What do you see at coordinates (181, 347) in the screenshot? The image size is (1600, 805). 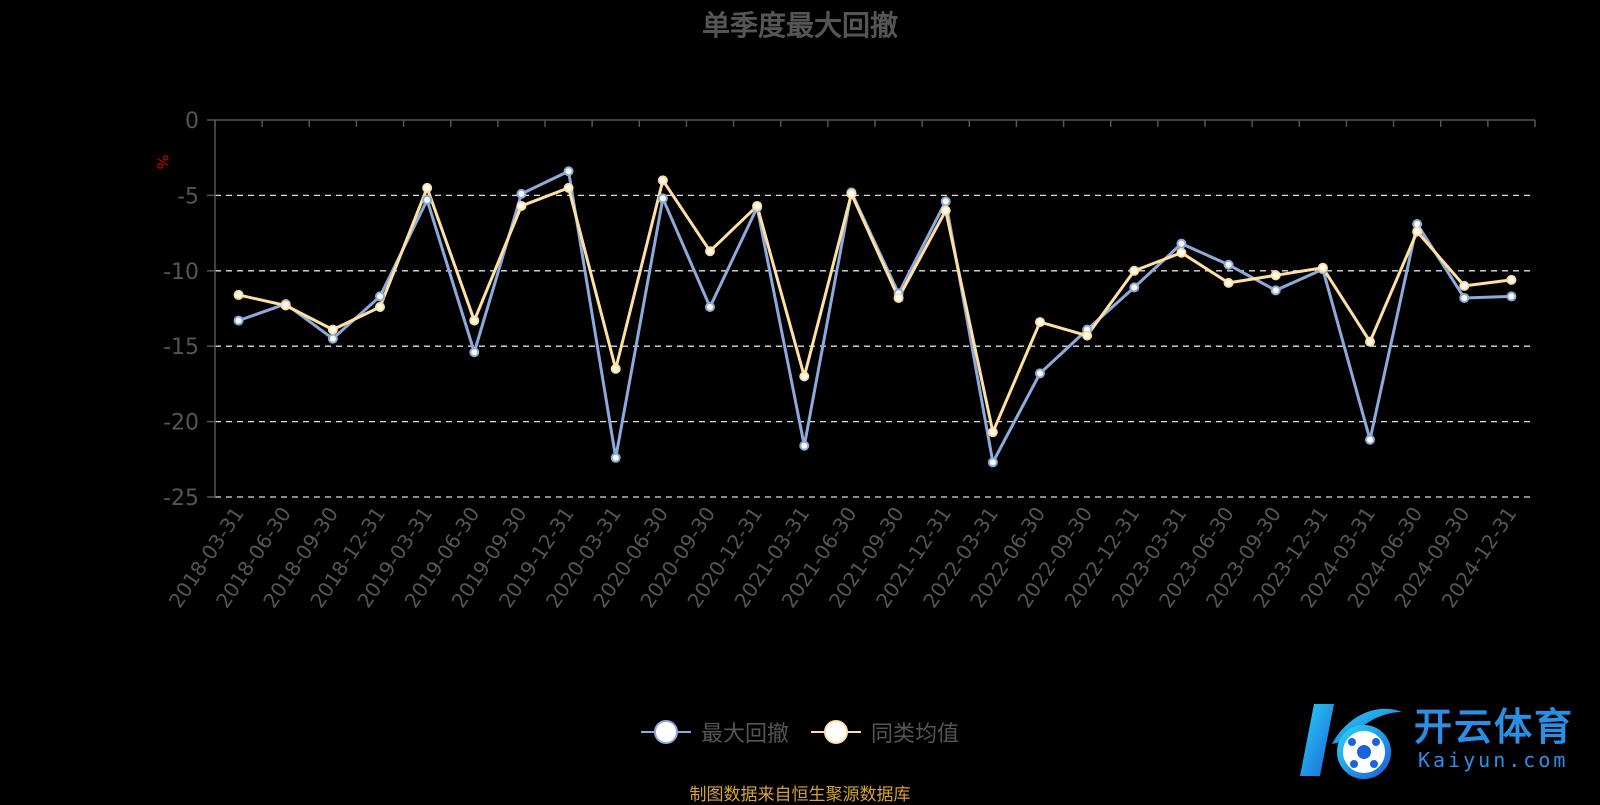 I see `y-tick-label: -15` at bounding box center [181, 347].